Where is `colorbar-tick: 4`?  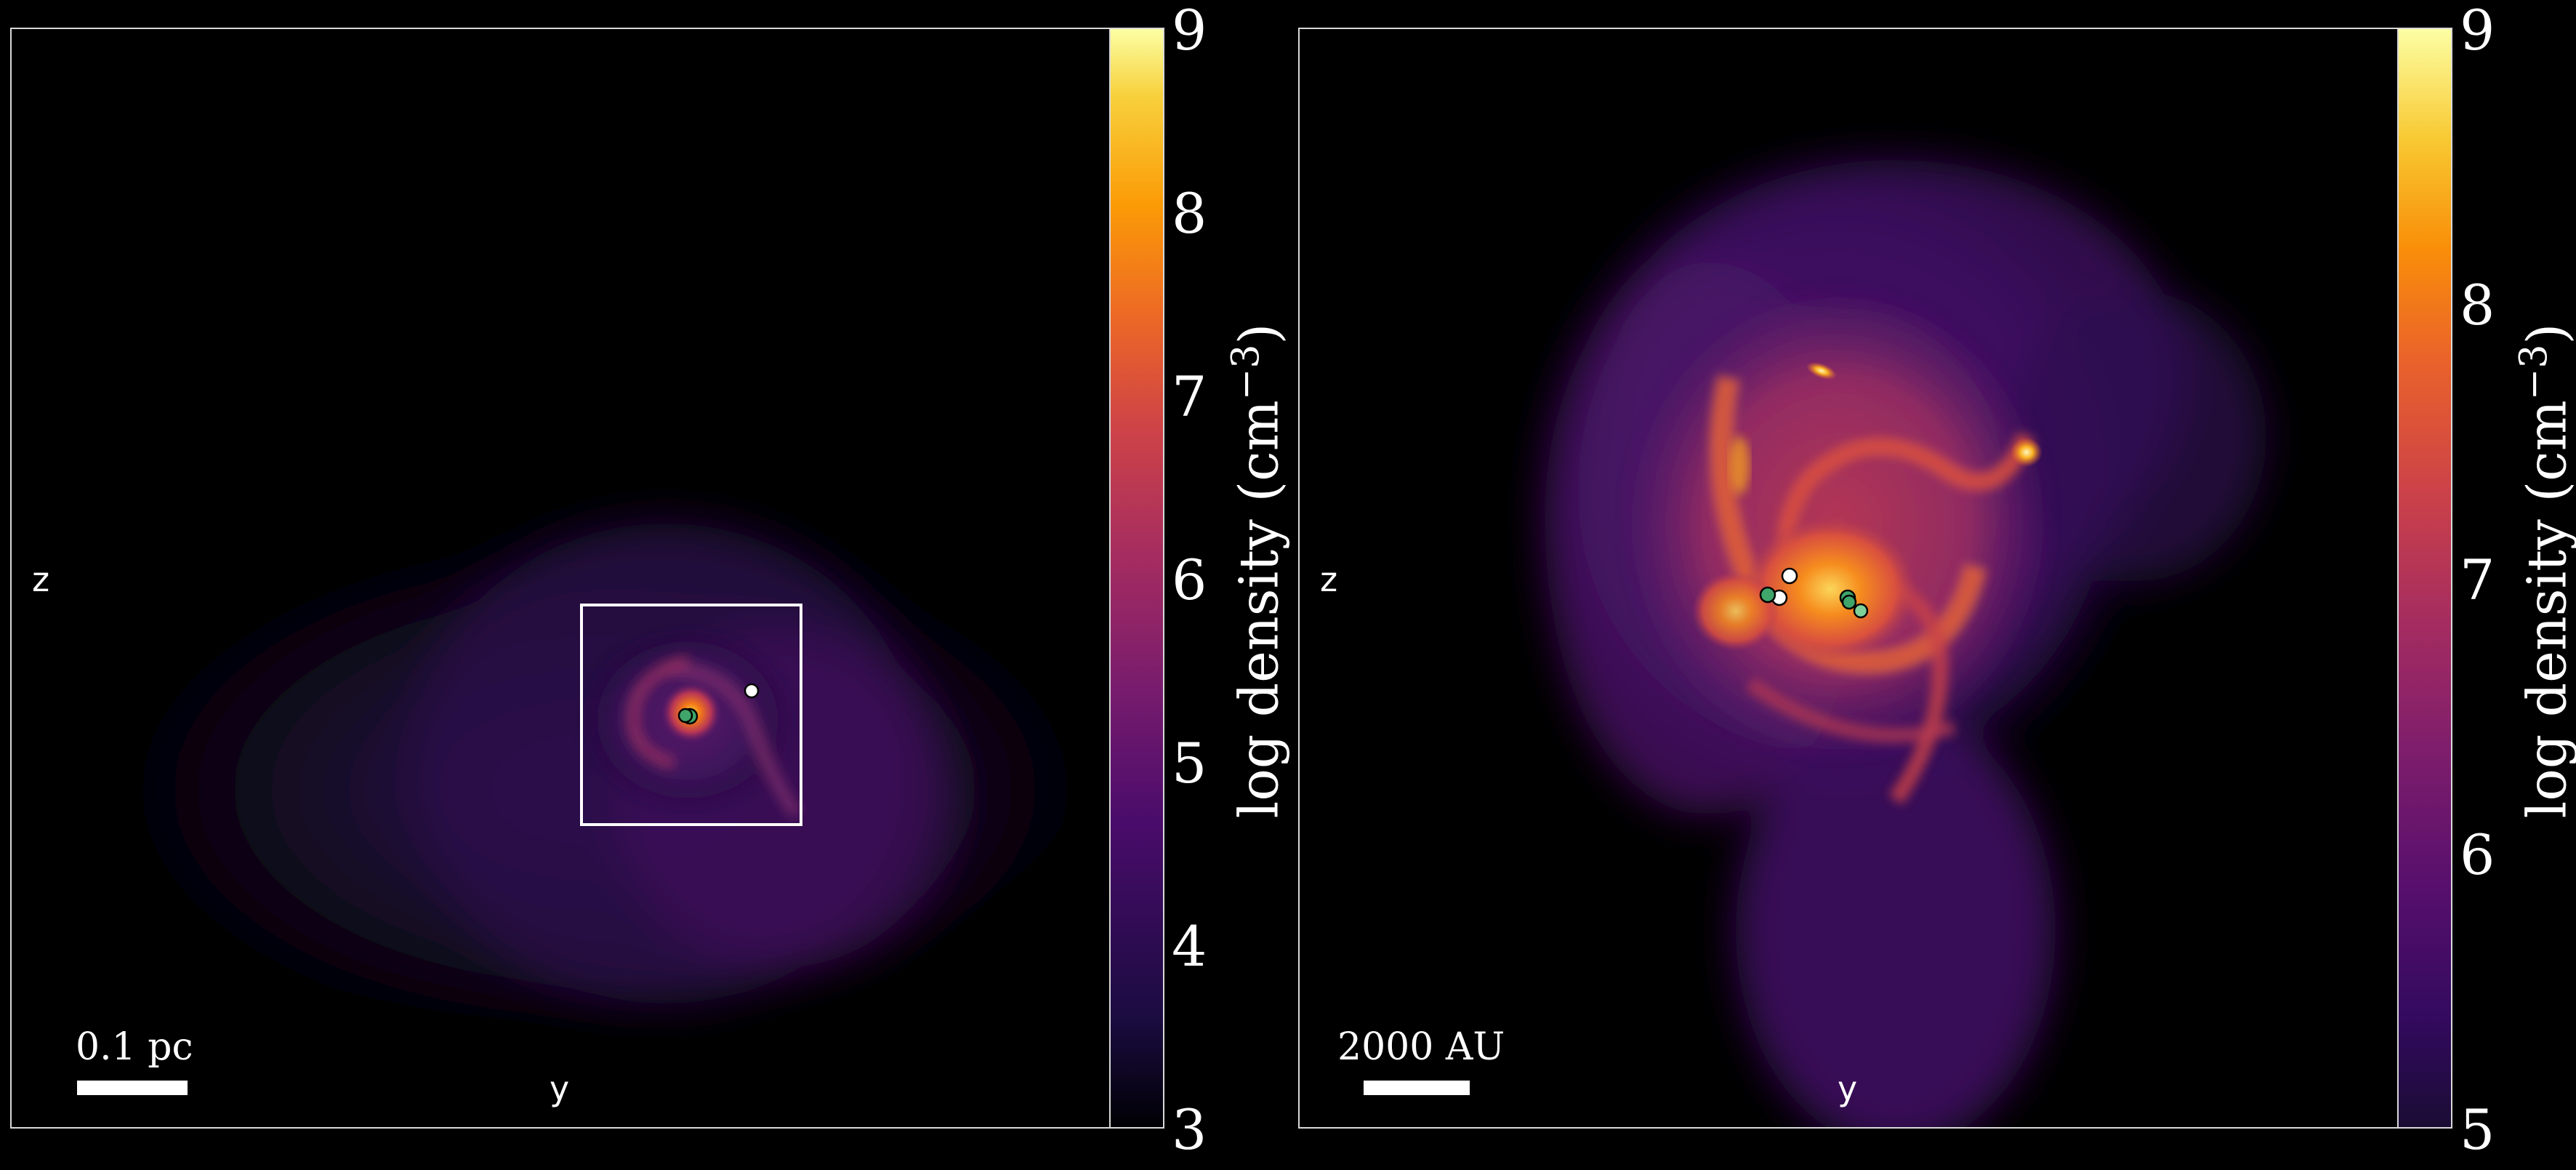 colorbar-tick: 4 is located at coordinates (1189, 946).